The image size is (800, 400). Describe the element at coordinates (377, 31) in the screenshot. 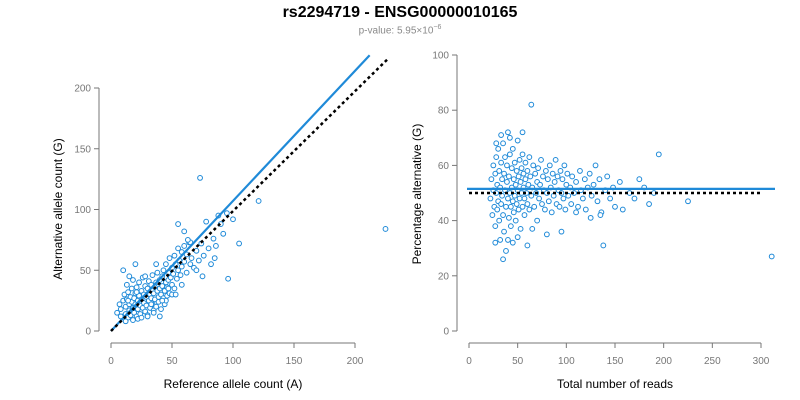

I see `p-value-prefix: p-value:` at that location.